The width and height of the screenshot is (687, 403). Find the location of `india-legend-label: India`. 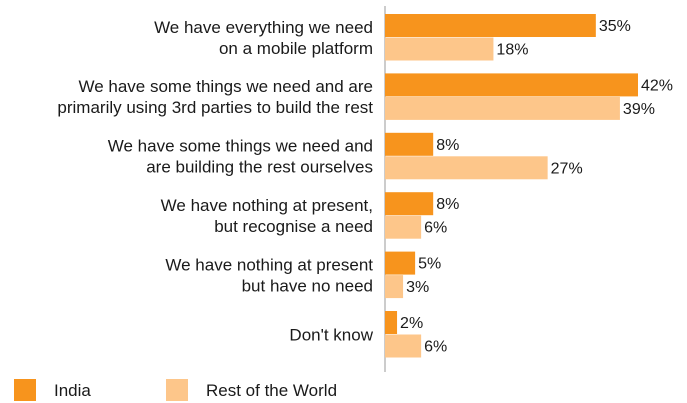

india-legend-label: India is located at coordinates (72, 390).